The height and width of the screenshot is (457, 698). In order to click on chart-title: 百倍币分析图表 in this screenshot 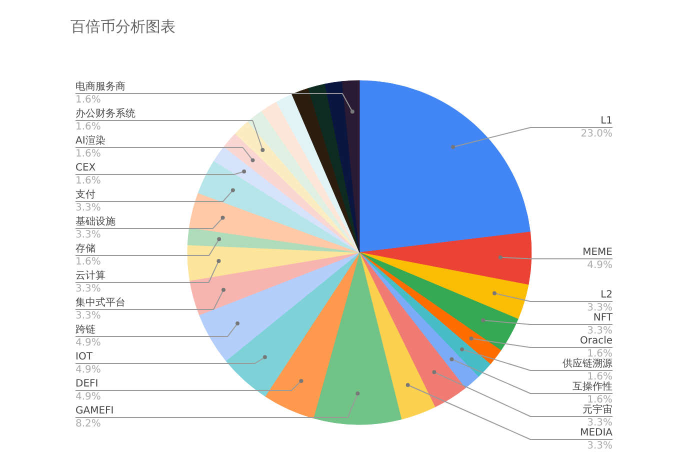, I will do `click(123, 27)`.